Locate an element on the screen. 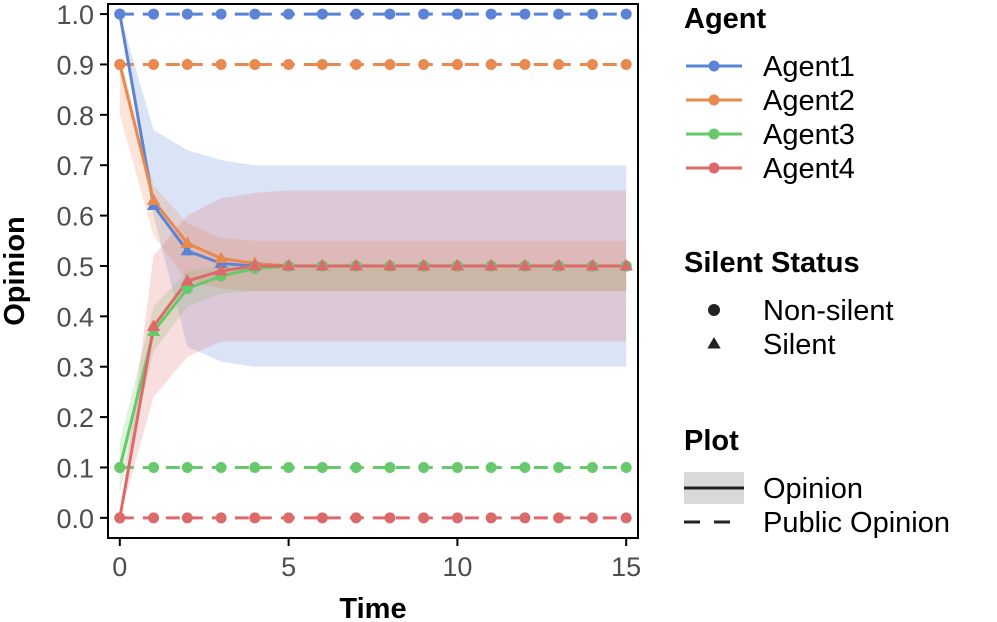 The width and height of the screenshot is (997, 622). x-tick-label: 5 is located at coordinates (288, 567).